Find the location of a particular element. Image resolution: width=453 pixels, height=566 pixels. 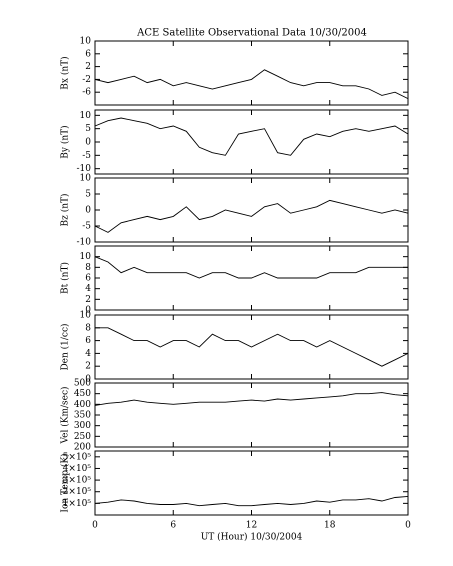

y-tick-label: 5×10⁵ is located at coordinates (77, 457).